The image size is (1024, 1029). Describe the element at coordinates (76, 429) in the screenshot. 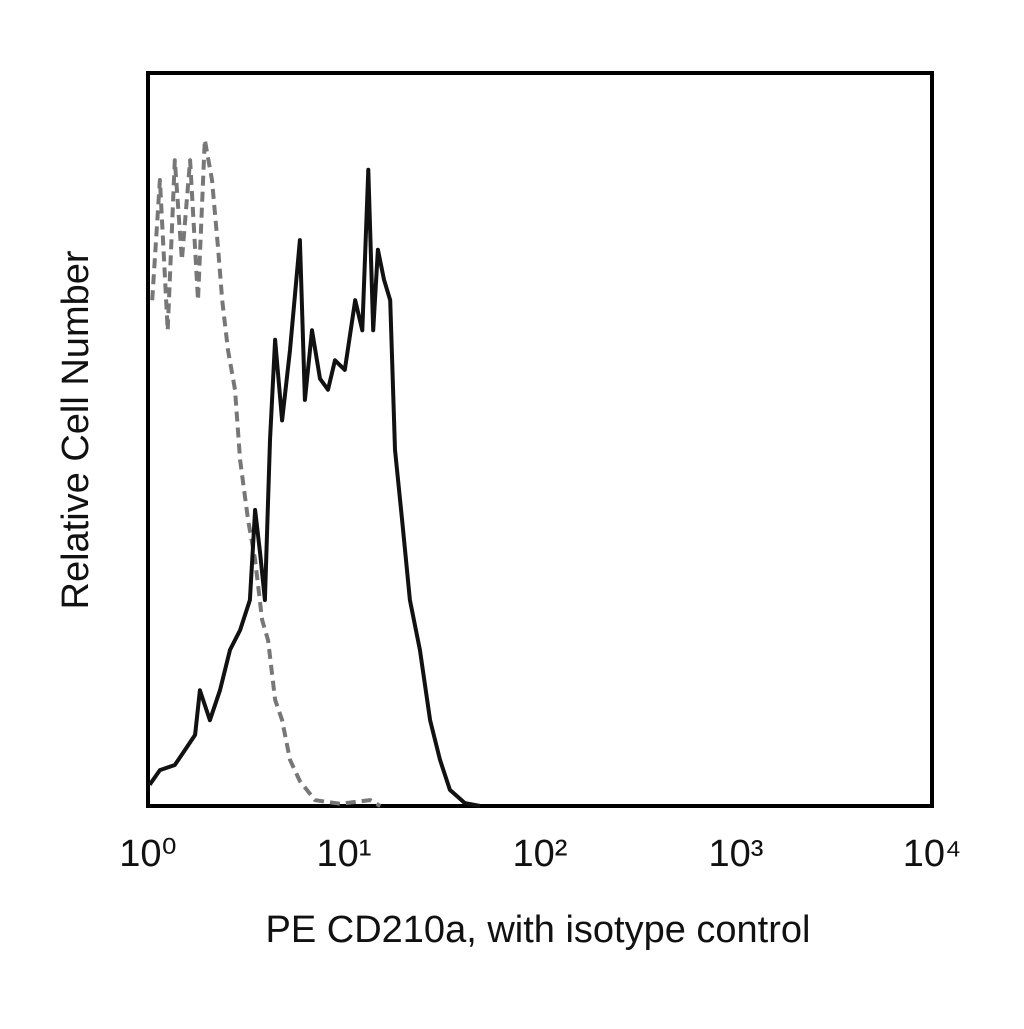

I see `y-axis-label: Relative Cell Number` at that location.